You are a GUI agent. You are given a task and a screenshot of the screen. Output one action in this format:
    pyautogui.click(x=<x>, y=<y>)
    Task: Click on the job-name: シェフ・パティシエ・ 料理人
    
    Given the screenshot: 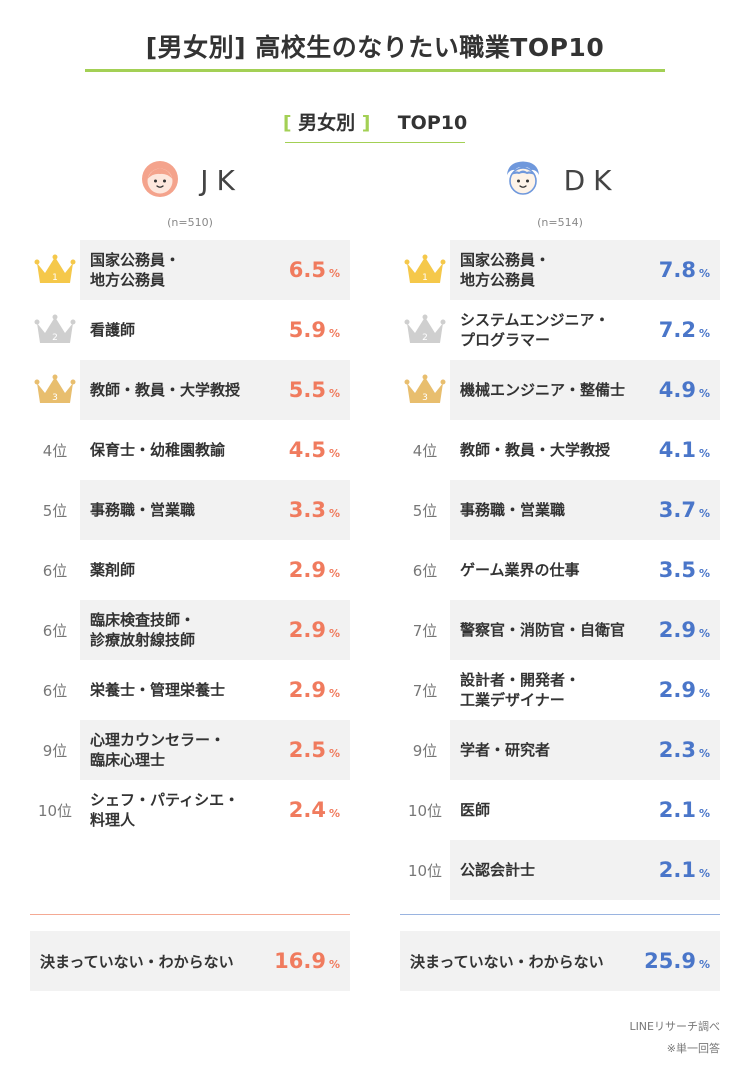 What is the action you would take?
    pyautogui.click(x=165, y=810)
    